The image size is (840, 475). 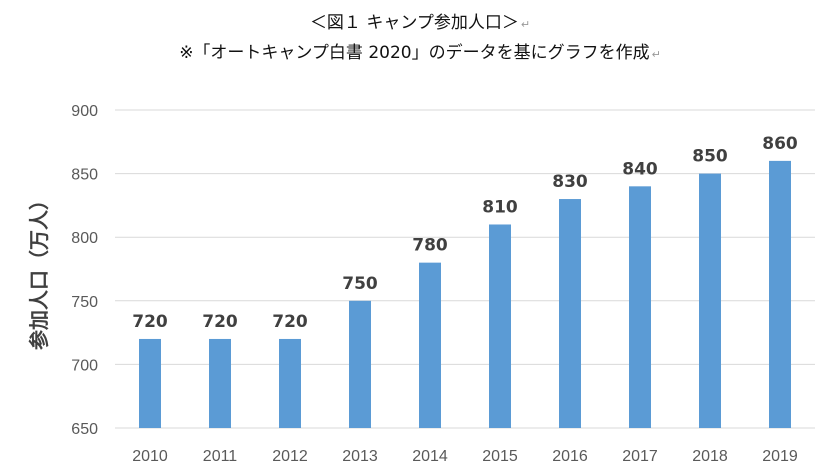 I want to click on x-tick-label: 2011, so click(x=220, y=456).